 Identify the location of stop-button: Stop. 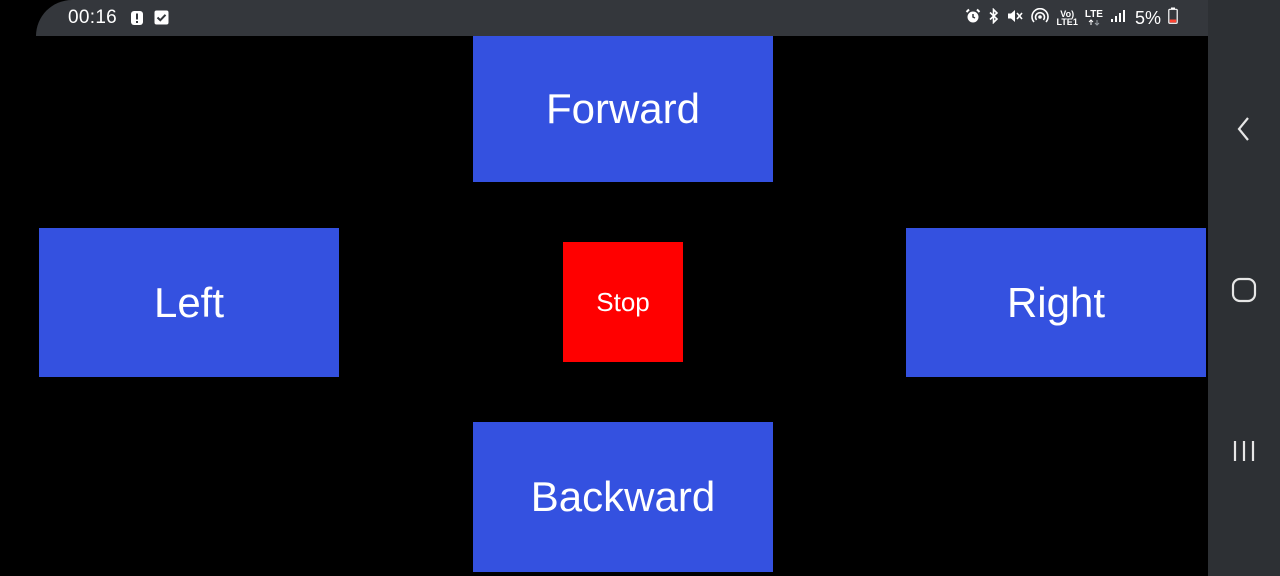
(623, 302).